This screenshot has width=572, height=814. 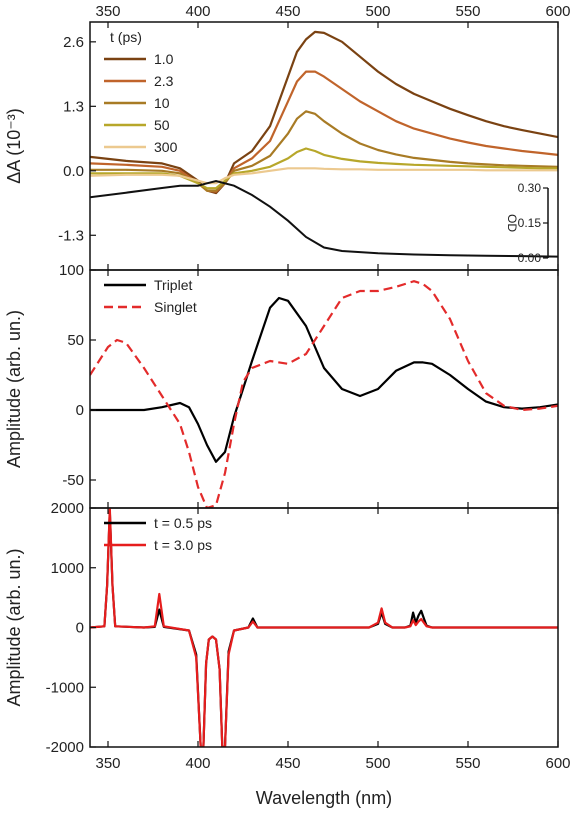 What do you see at coordinates (324, 798) in the screenshot?
I see `x-axis-label: Wavelength (nm)` at bounding box center [324, 798].